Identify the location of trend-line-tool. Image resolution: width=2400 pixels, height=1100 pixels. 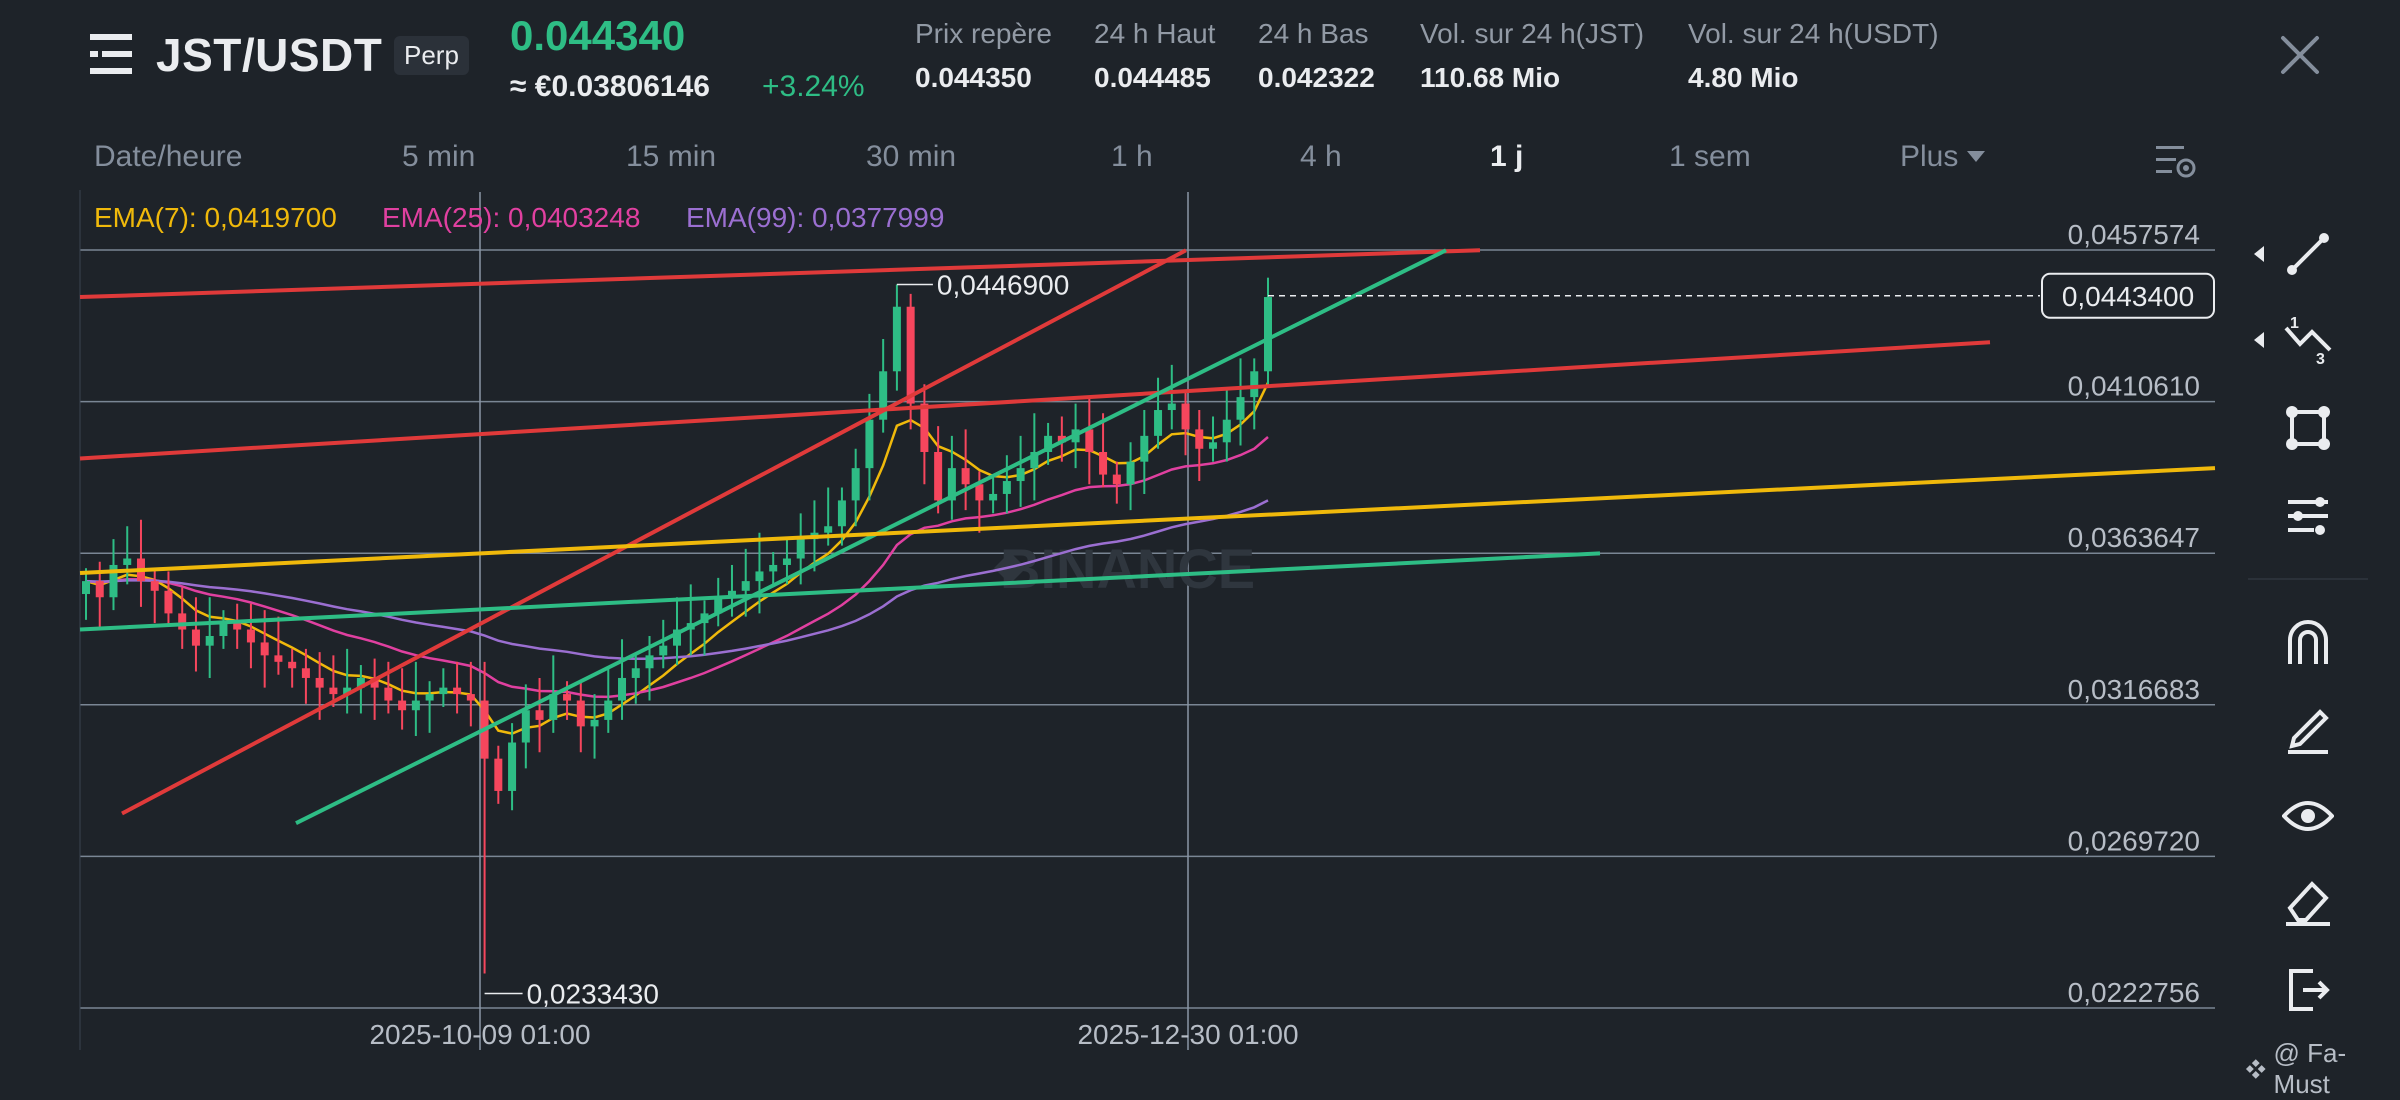
(2308, 254).